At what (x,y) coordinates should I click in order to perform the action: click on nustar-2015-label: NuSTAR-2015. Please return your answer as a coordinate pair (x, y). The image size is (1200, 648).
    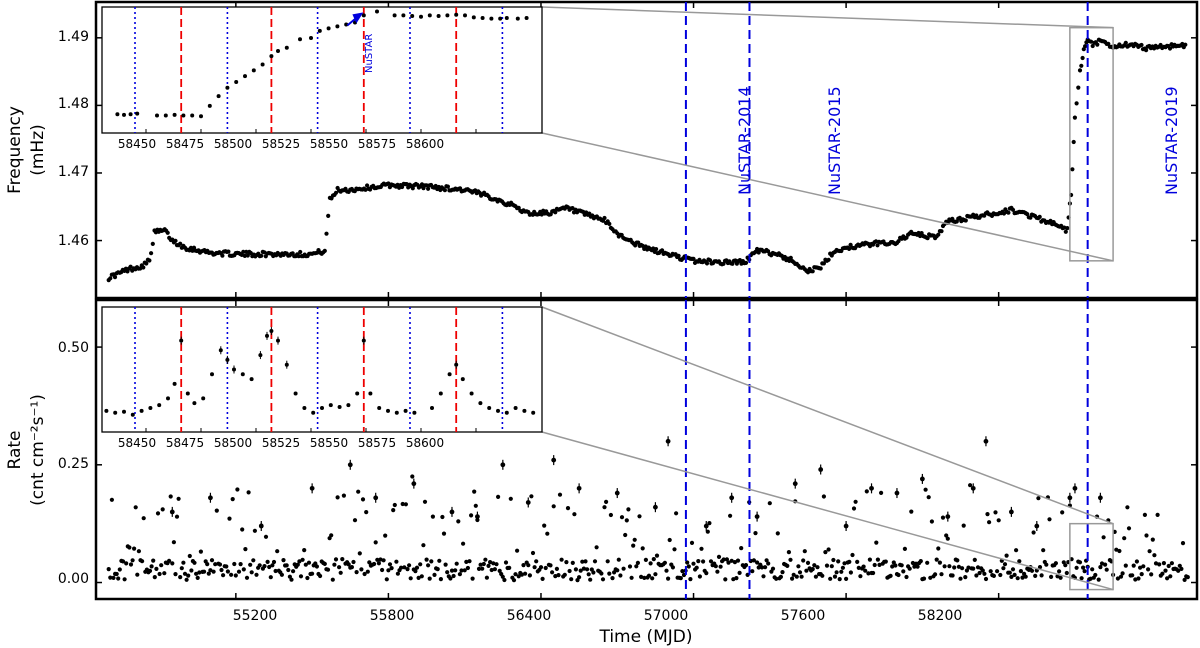
    Looking at the image, I should click on (834, 140).